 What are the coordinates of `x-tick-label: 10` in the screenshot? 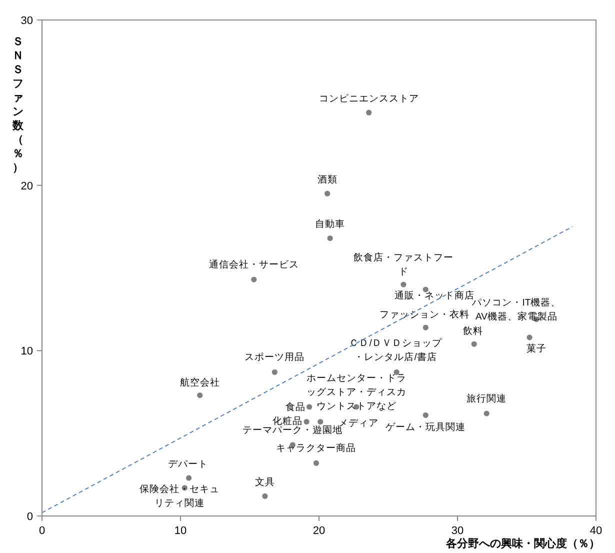 It's located at (180, 531).